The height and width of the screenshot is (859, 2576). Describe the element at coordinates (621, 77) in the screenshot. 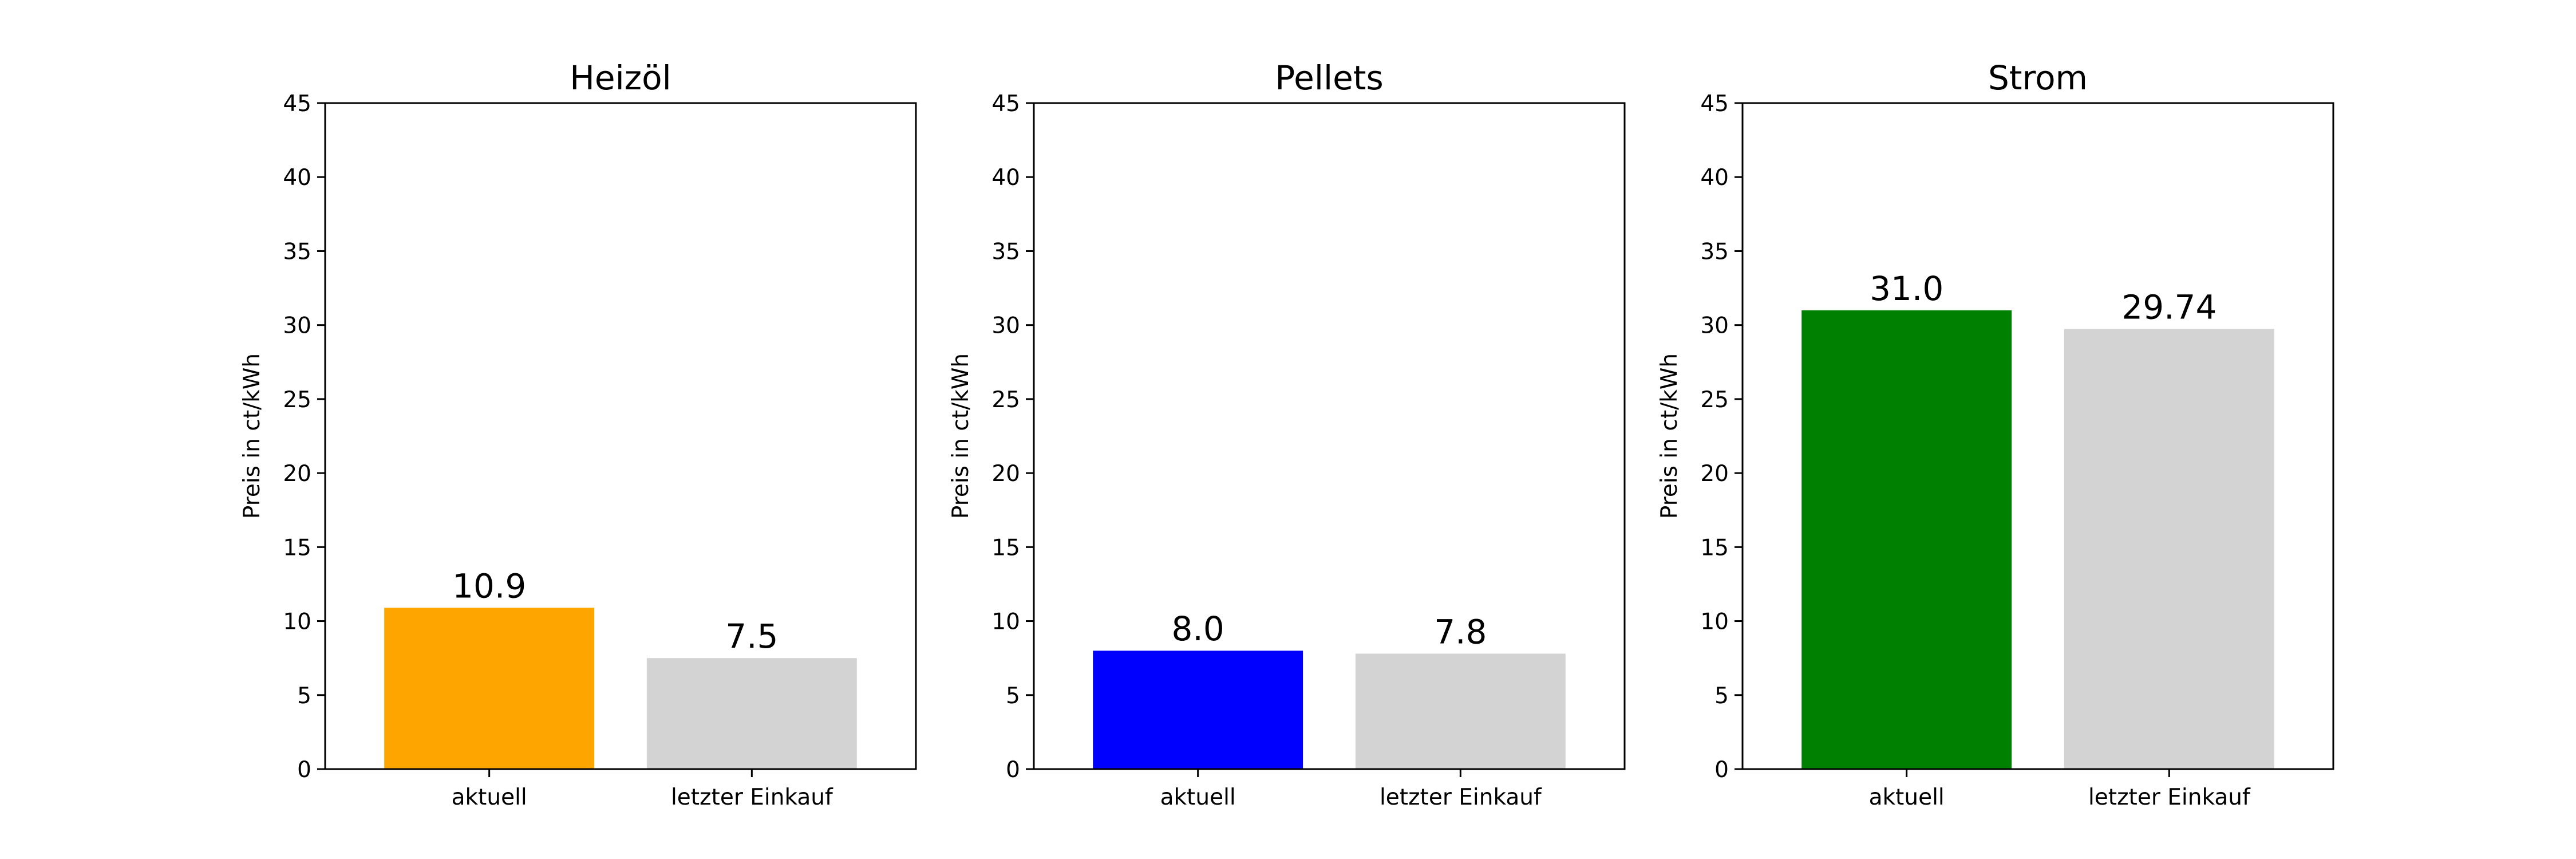

I see `chart-title: Heizöl` at that location.